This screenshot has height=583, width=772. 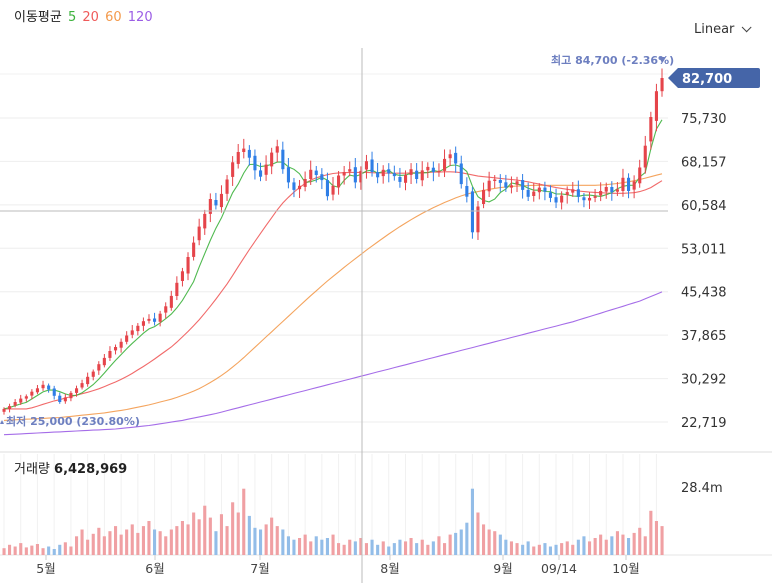 What do you see at coordinates (72, 17) in the screenshot?
I see `legend-ma5: 5` at bounding box center [72, 17].